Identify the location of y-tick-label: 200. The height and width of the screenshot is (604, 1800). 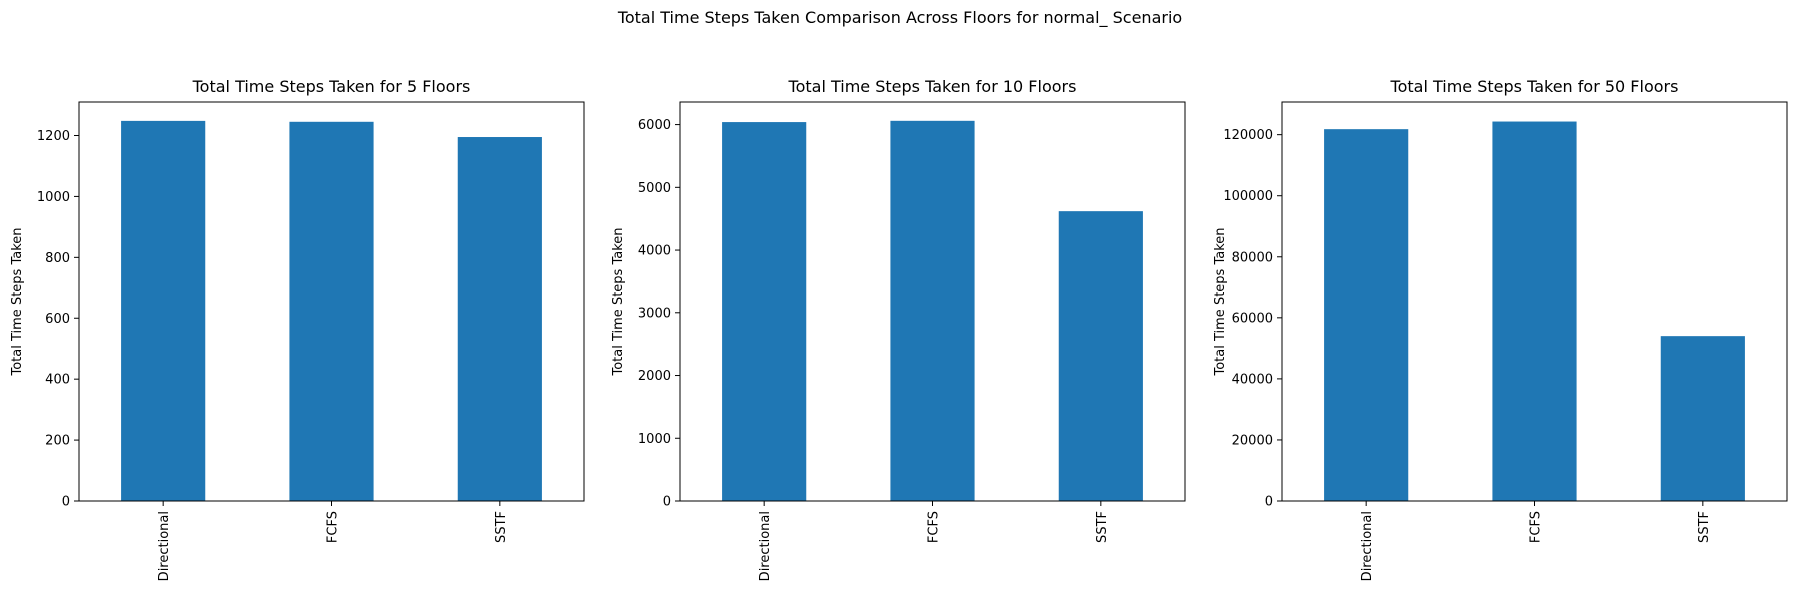
(57, 441).